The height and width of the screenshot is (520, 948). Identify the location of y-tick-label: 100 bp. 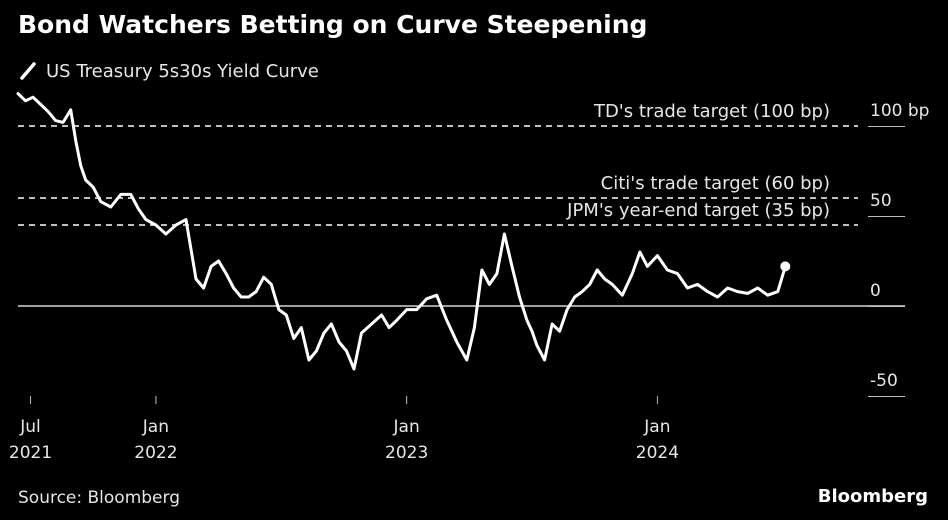
(899, 111).